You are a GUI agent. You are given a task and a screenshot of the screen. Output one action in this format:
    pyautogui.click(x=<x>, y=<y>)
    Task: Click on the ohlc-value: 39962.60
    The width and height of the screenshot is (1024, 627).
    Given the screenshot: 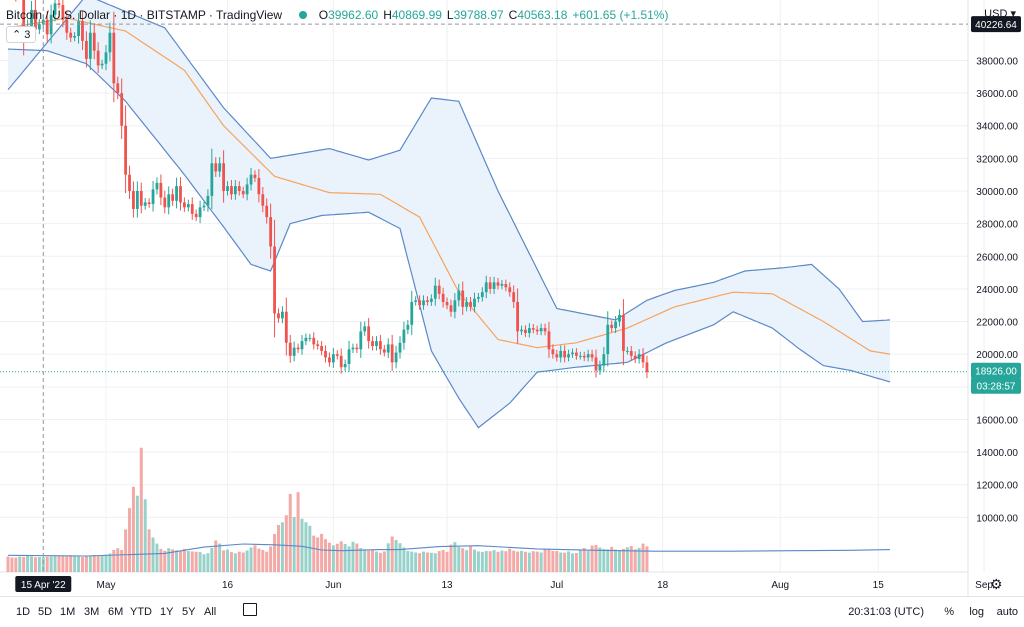 What is the action you would take?
    pyautogui.click(x=353, y=15)
    